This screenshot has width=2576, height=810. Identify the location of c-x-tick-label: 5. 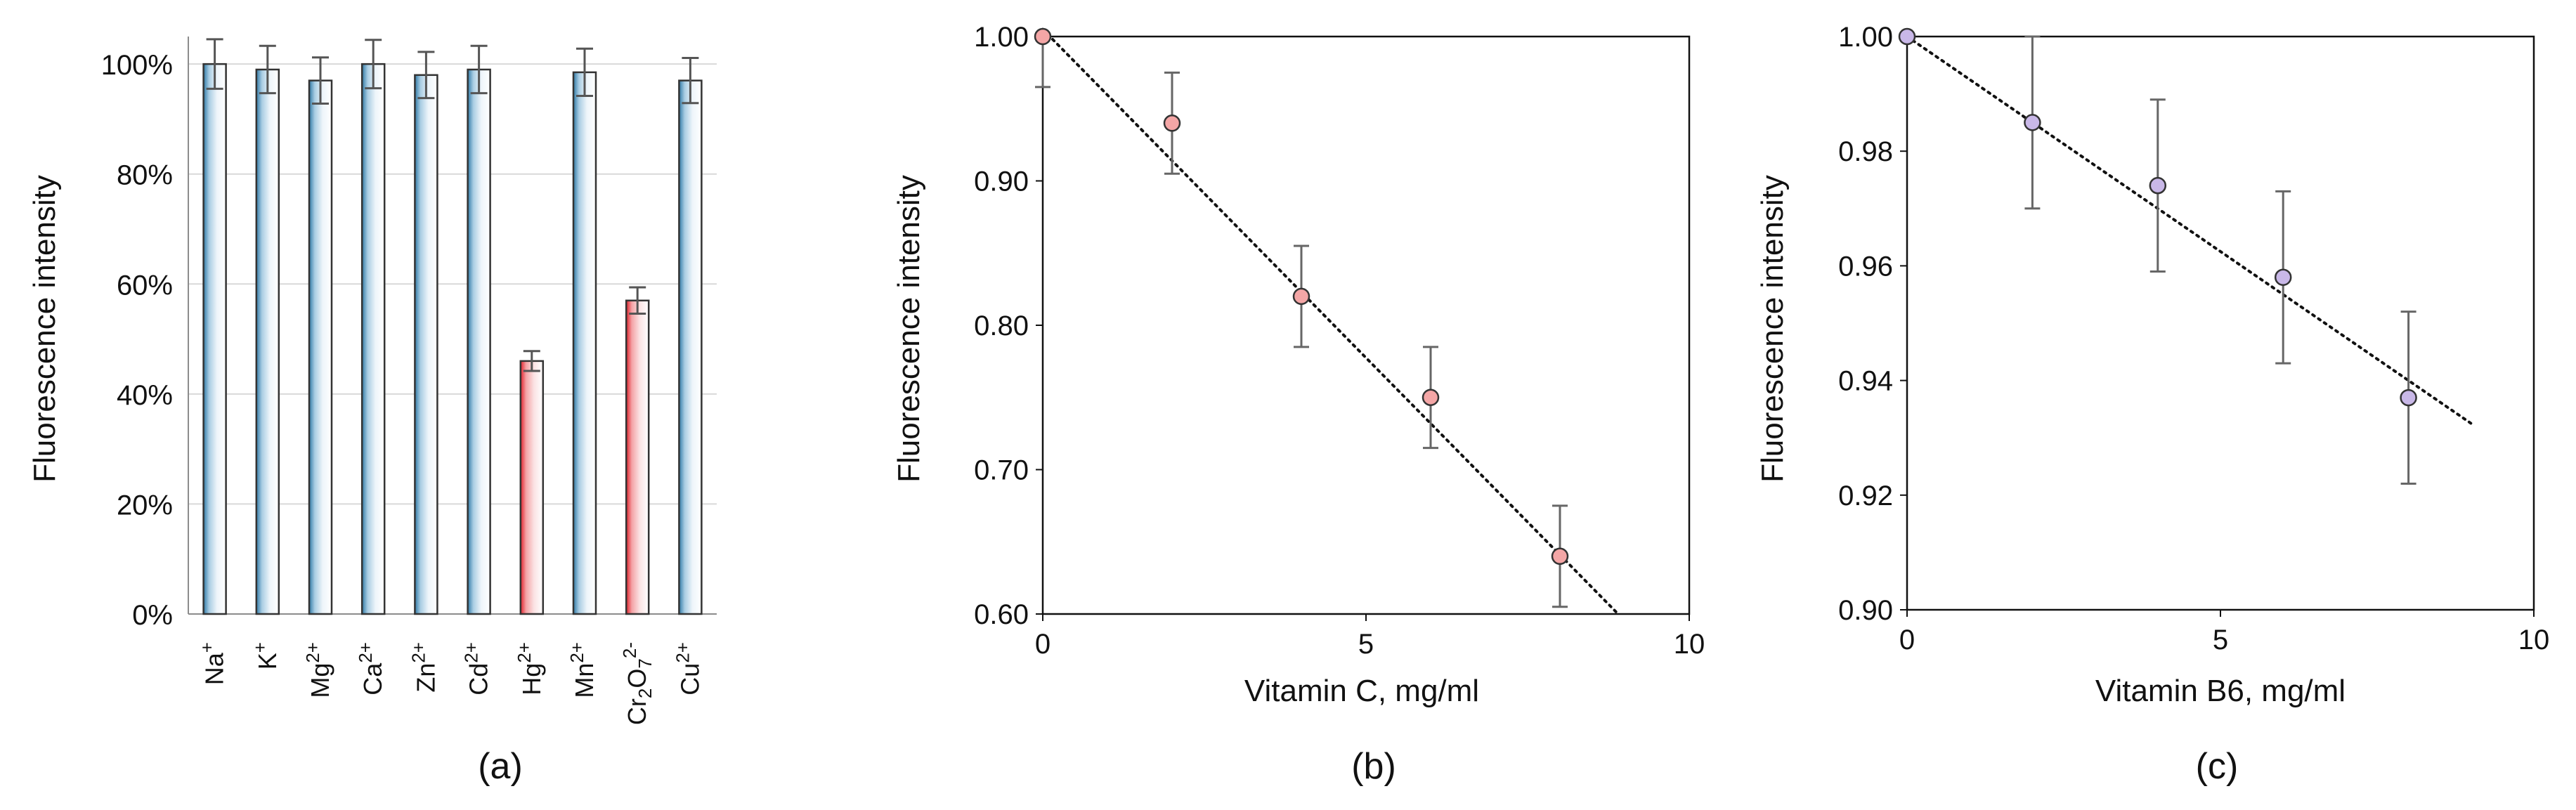
(2220, 640).